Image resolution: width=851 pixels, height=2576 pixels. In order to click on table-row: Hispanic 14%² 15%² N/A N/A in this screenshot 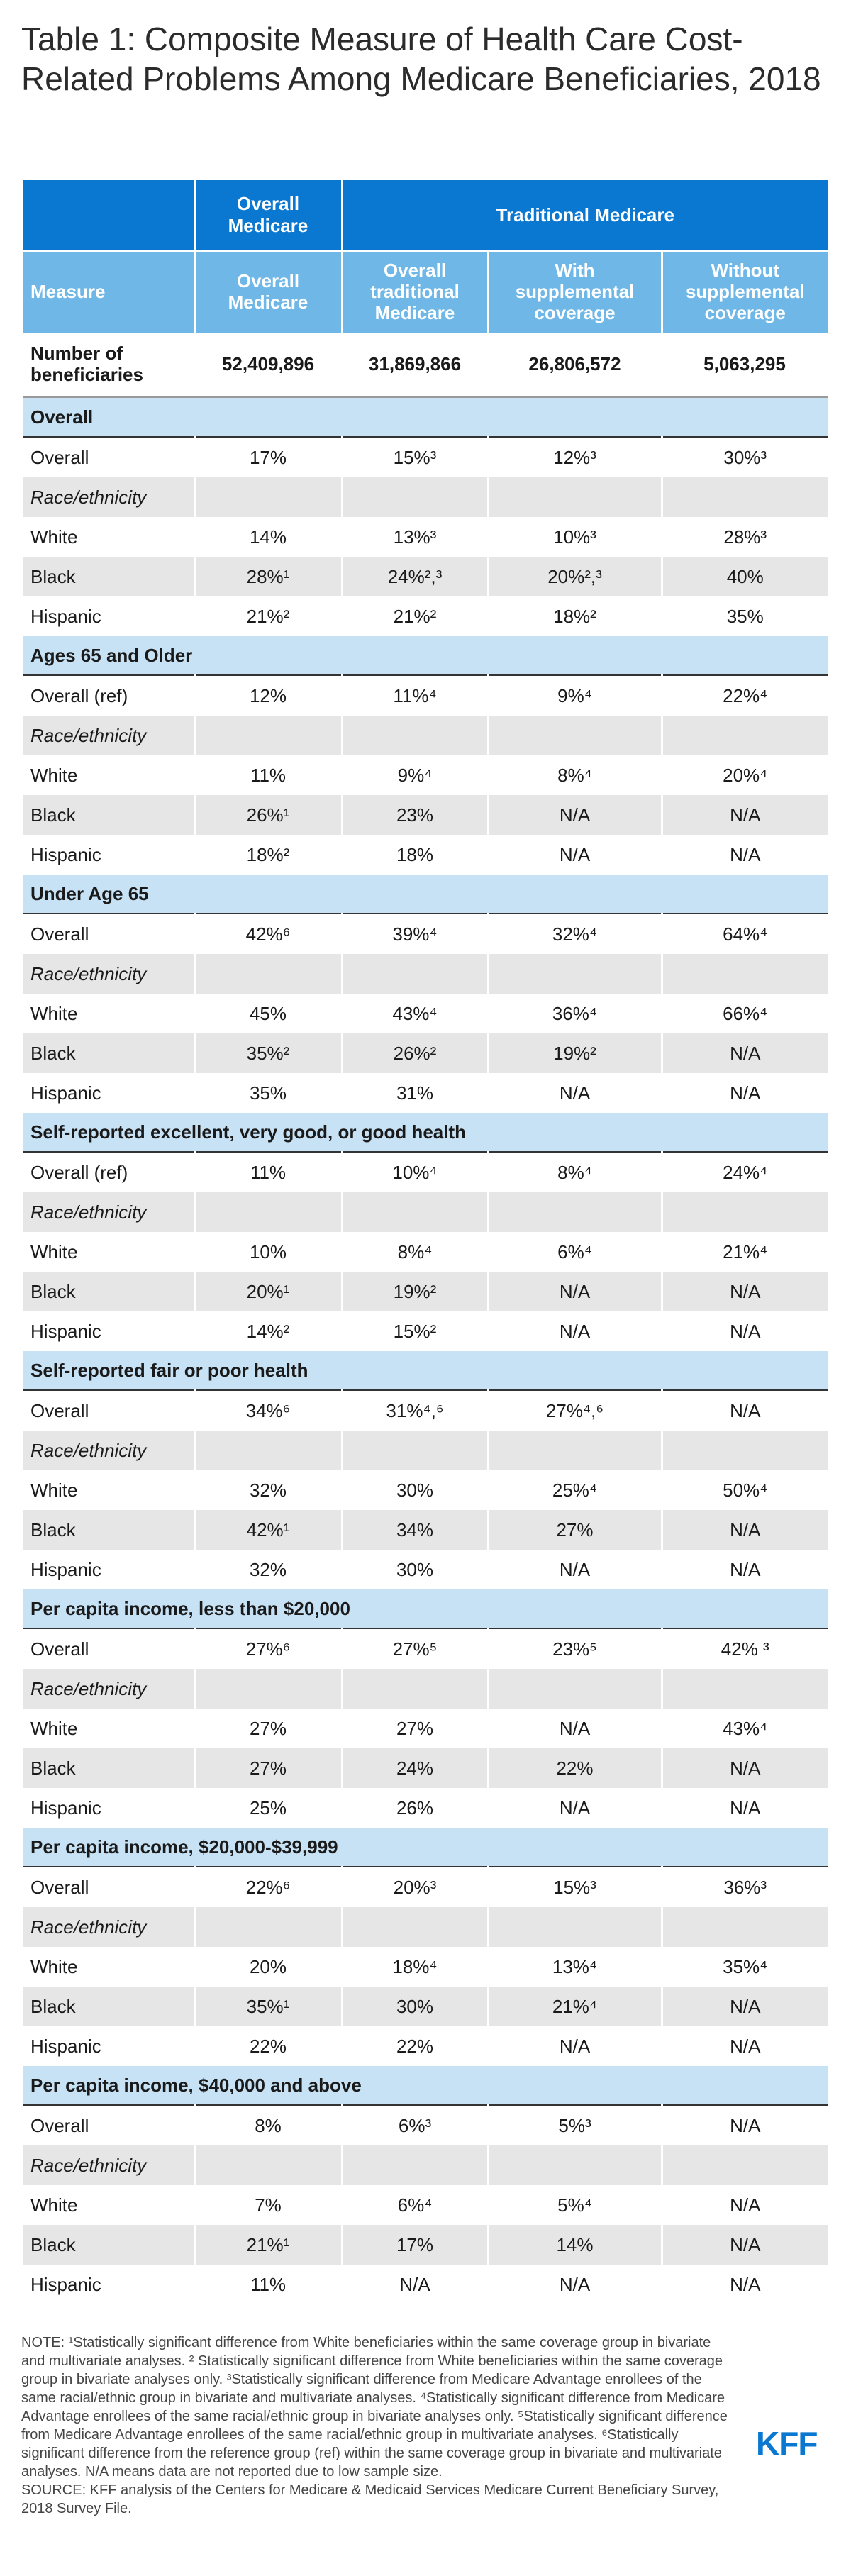, I will do `click(425, 1331)`.